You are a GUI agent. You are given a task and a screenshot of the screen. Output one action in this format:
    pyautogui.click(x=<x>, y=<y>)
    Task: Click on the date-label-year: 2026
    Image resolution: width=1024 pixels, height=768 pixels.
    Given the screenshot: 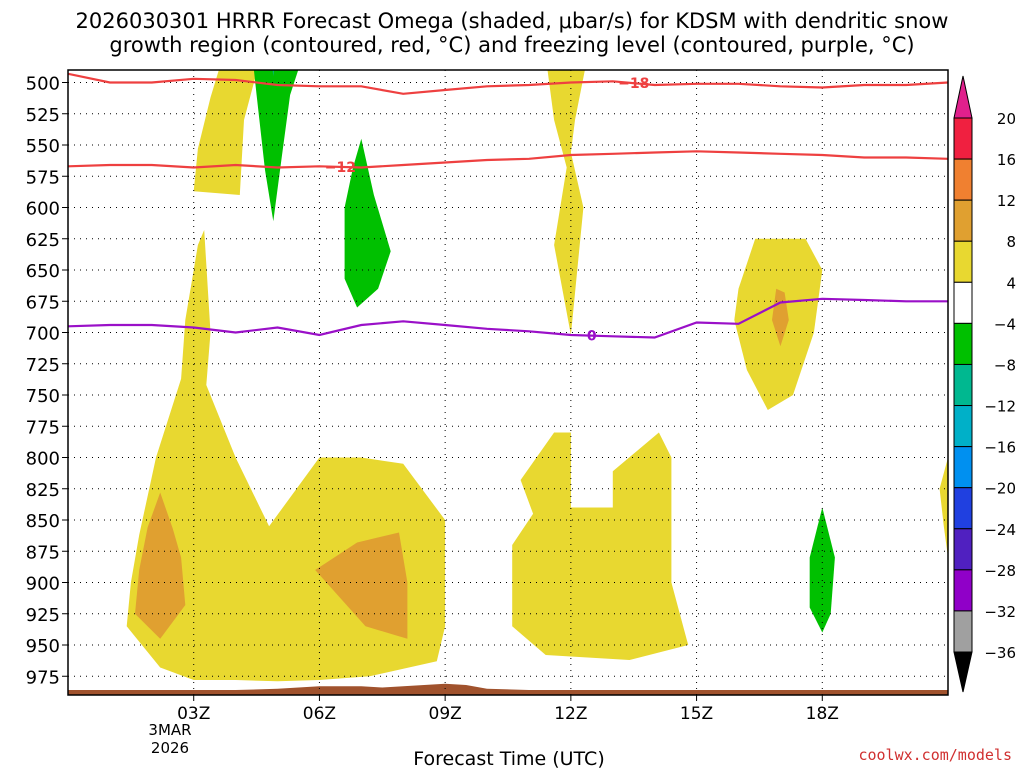 What is the action you would take?
    pyautogui.click(x=170, y=748)
    